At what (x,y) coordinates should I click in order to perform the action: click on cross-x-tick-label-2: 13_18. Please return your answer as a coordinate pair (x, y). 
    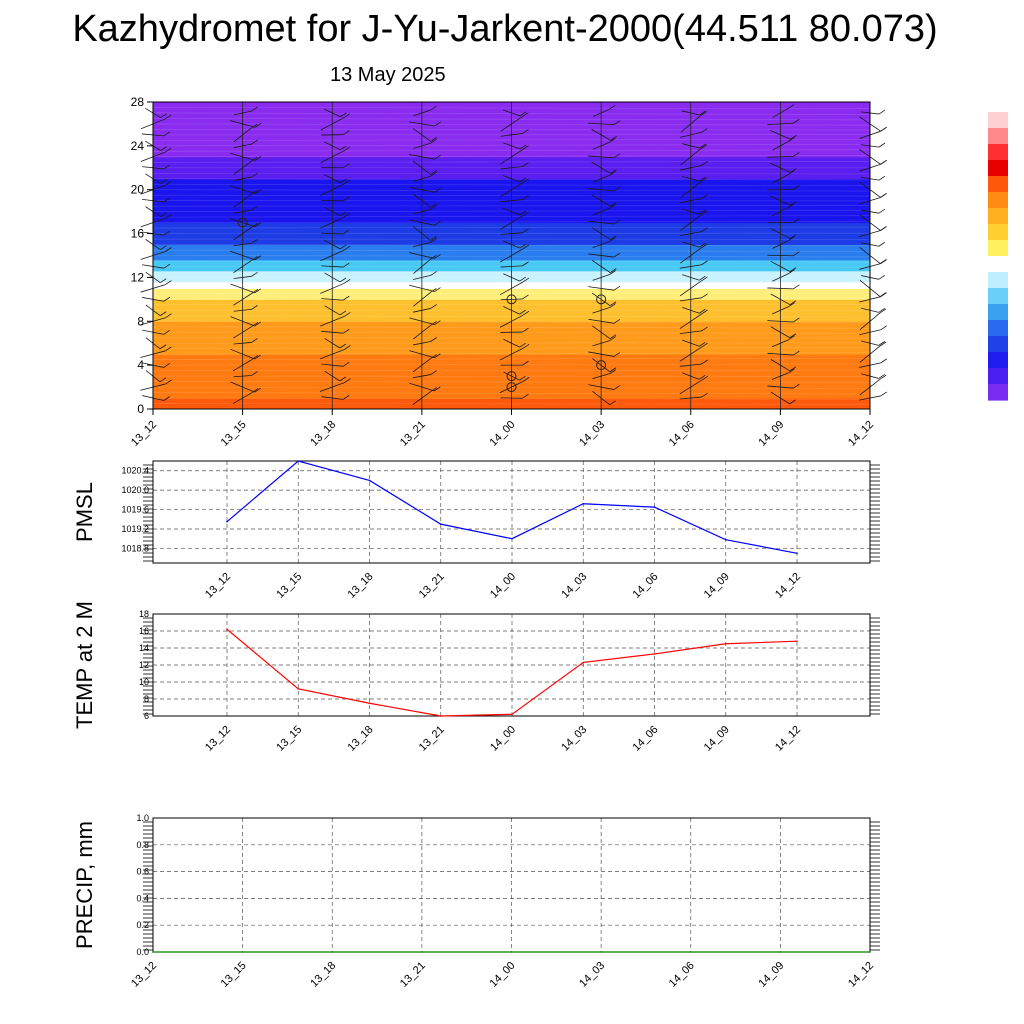
    Looking at the image, I should click on (323, 434).